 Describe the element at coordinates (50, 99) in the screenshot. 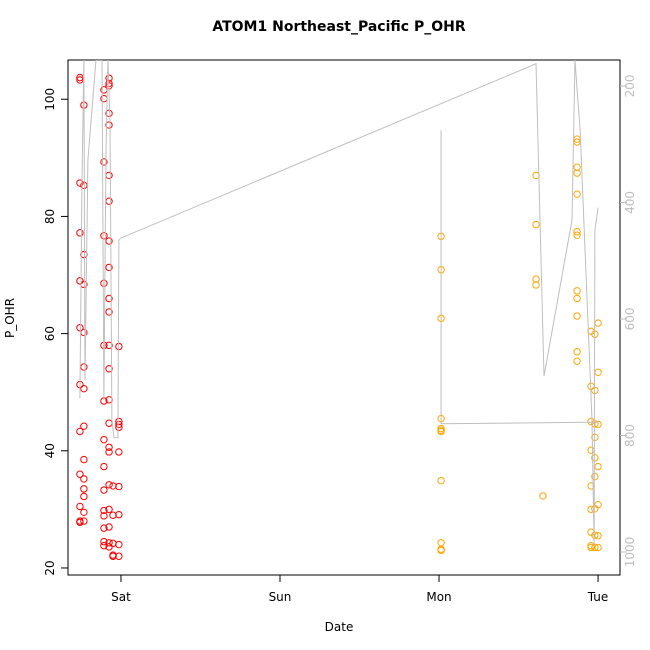

I see `y-tick-label: 100` at that location.